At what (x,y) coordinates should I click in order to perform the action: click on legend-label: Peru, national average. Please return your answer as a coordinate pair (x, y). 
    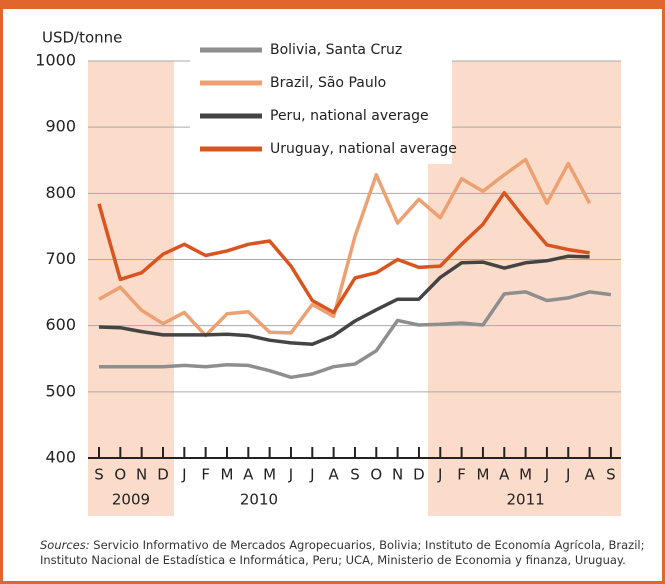
    Looking at the image, I should click on (349, 116).